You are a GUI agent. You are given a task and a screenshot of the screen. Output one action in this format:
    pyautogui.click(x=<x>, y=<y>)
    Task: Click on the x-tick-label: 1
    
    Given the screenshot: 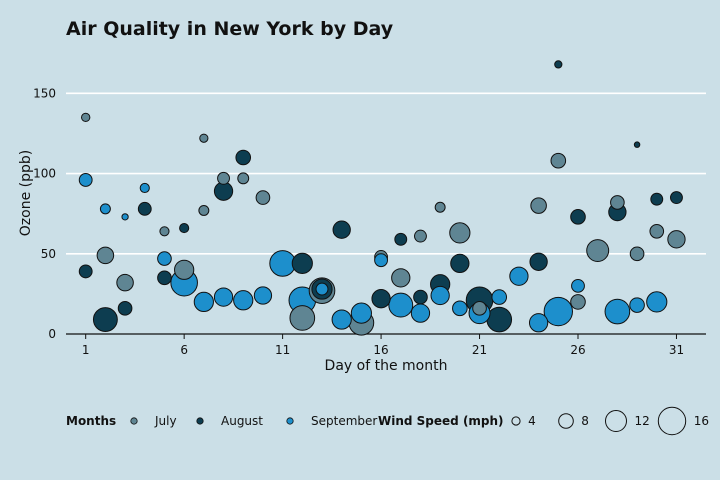 What is the action you would take?
    pyautogui.click(x=86, y=350)
    